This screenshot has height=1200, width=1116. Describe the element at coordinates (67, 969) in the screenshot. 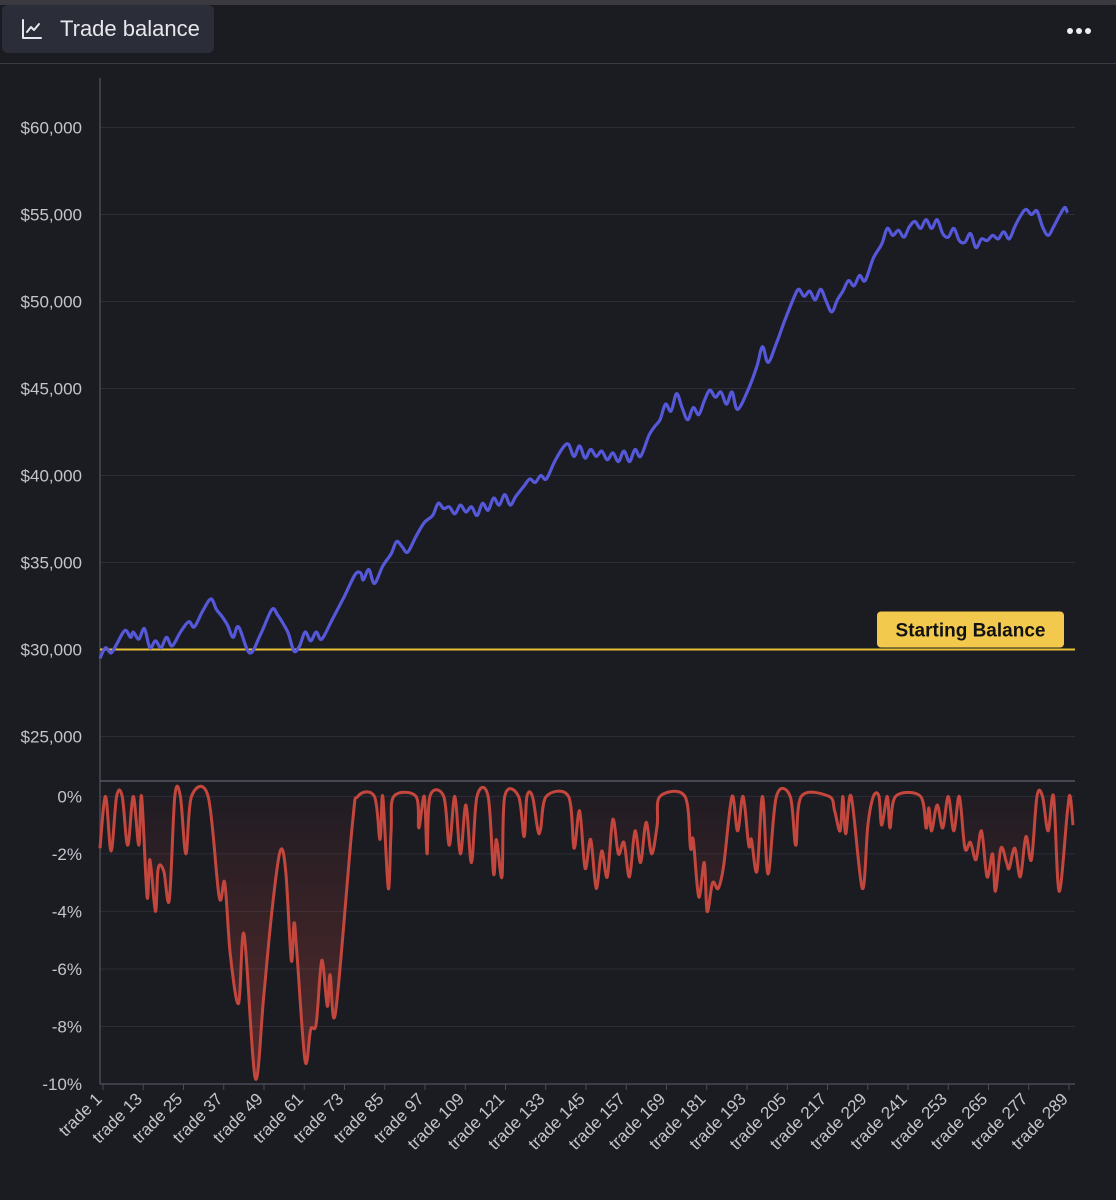

I see `drawdown-ytick-label: -6%` at that location.